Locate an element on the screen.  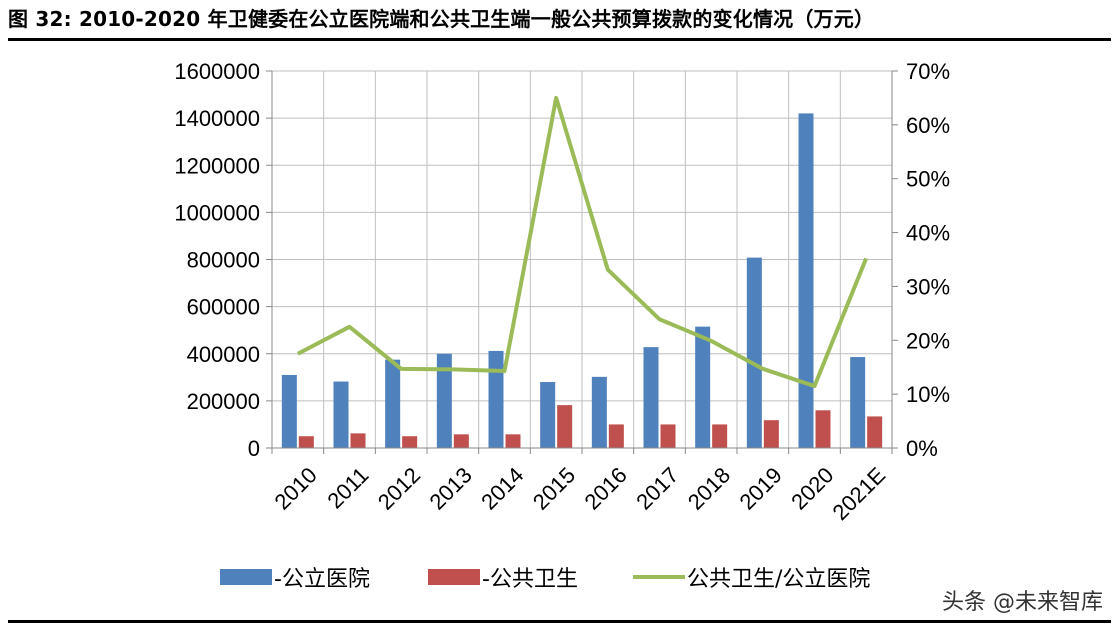
bar-public-health-2013 is located at coordinates (461, 441).